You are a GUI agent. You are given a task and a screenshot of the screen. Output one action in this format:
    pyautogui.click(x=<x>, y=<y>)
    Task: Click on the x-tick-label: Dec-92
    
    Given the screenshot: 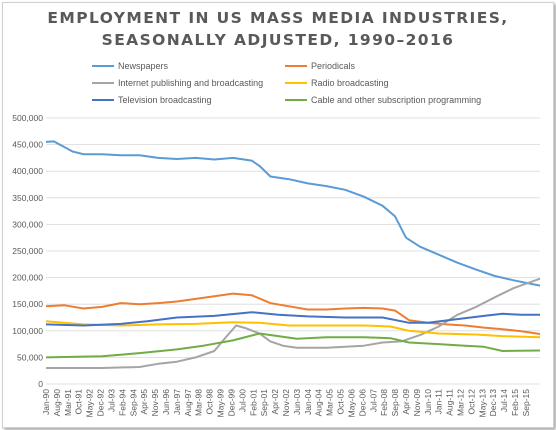 What is the action you would take?
    pyautogui.click(x=101, y=403)
    